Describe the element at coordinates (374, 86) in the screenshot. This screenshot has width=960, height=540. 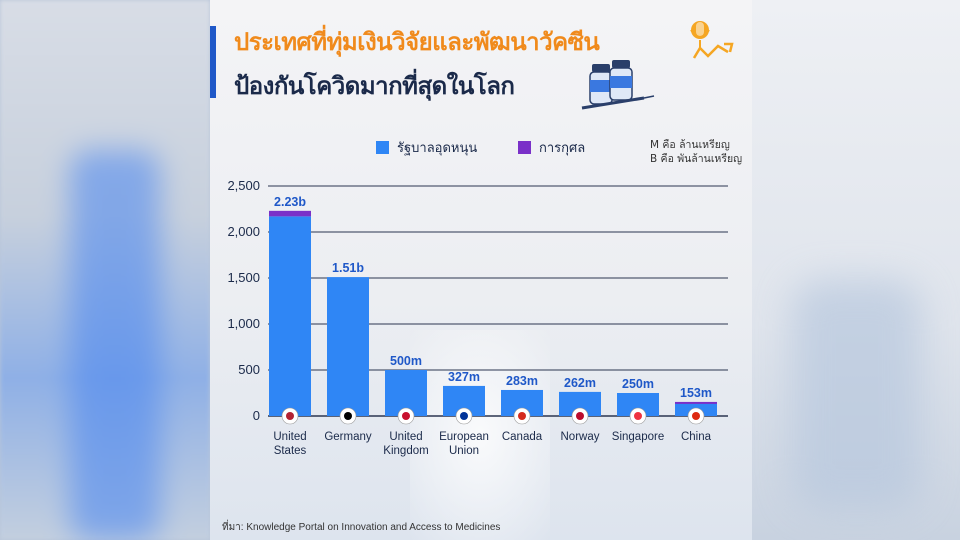
I see `page-title-line2: ป้องกันโควิดมากที่สุดในโลก` at that location.